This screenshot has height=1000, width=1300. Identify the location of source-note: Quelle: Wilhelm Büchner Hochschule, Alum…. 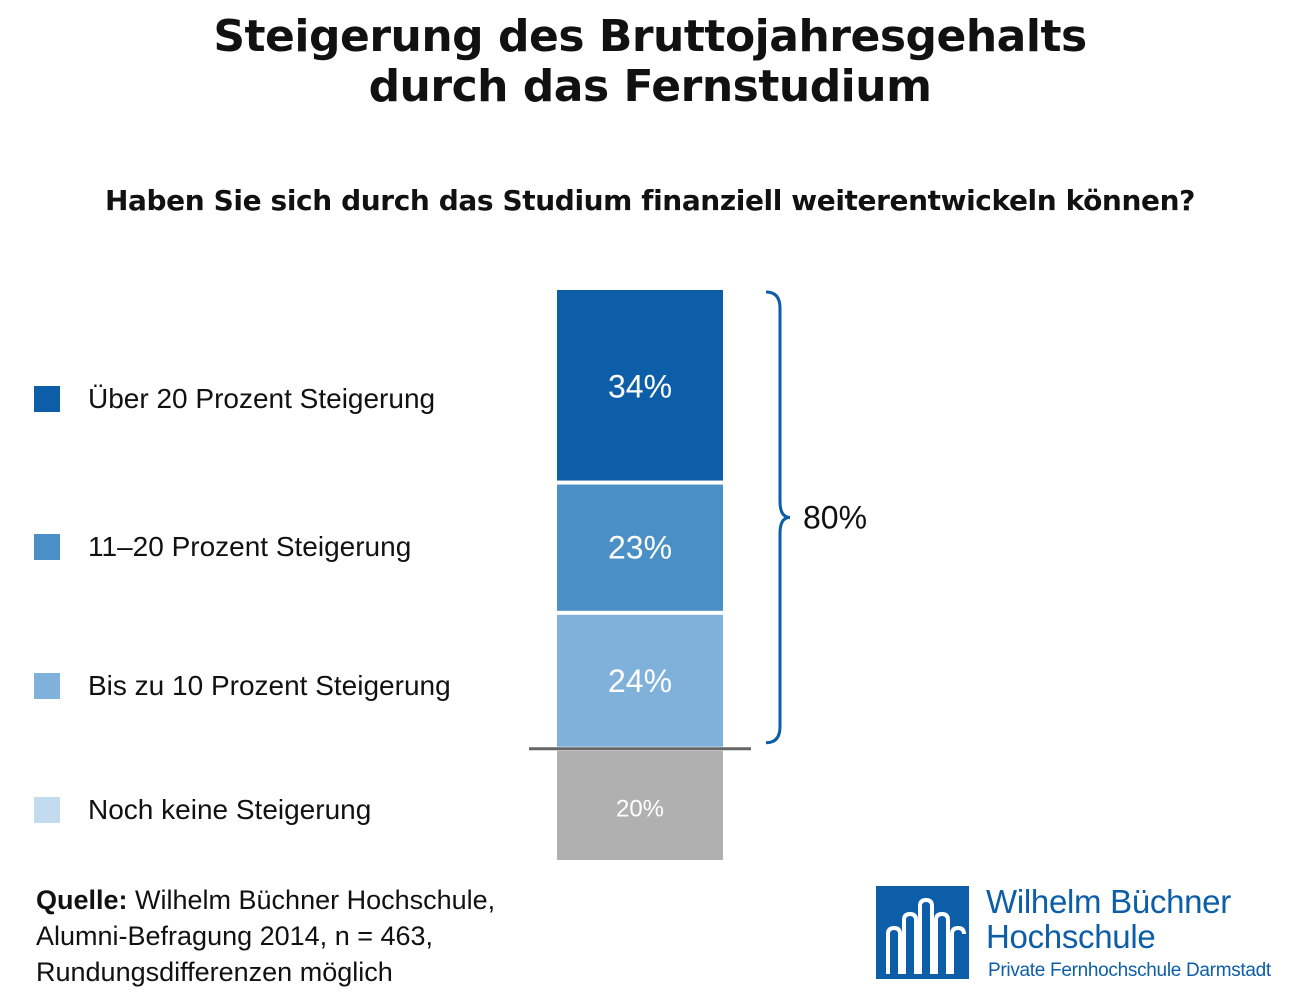
(316, 936).